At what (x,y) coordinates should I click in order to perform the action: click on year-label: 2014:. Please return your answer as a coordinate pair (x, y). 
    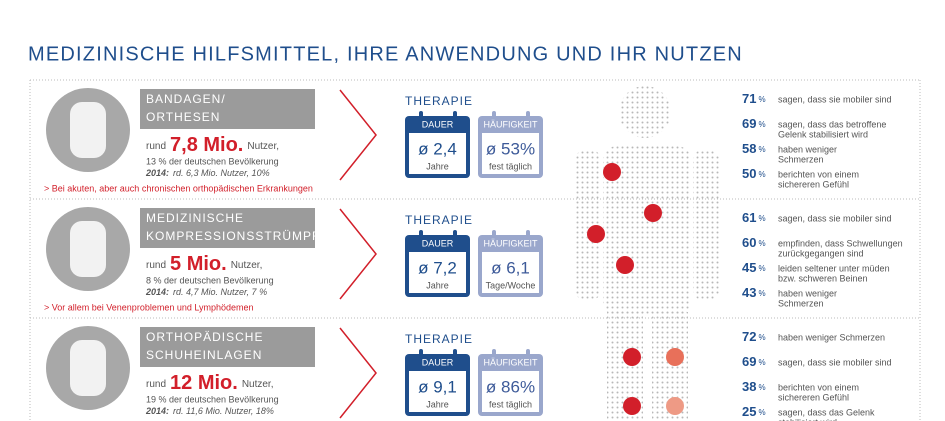
    Looking at the image, I should click on (157, 292).